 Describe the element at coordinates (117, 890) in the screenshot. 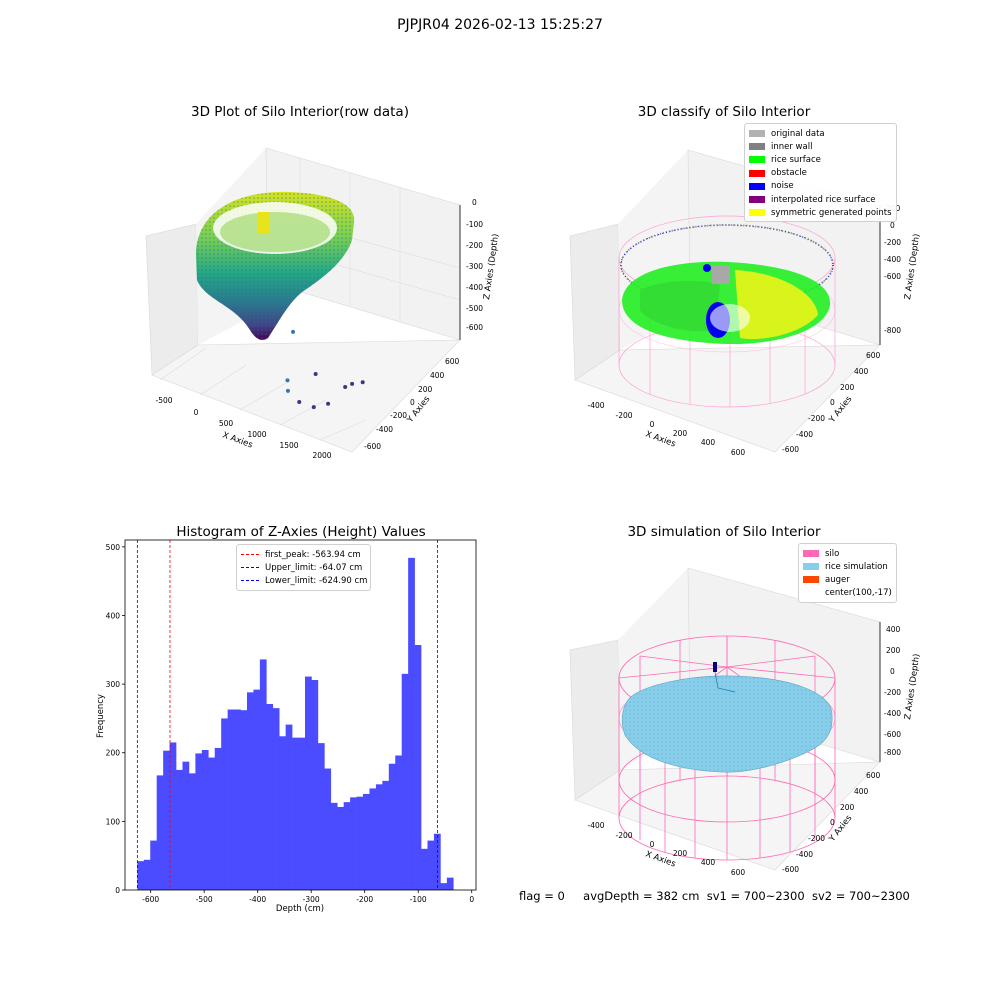

I see `histogram-ytick-label: 0` at that location.